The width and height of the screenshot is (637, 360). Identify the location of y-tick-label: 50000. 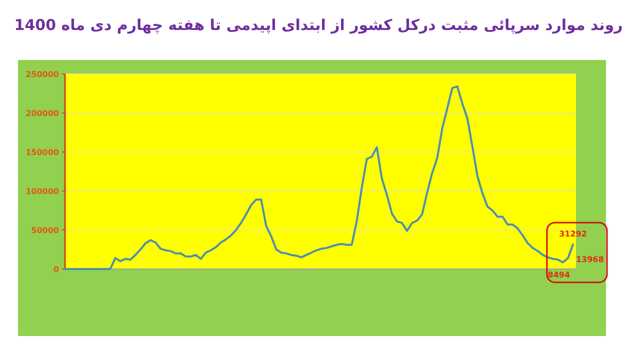
(45, 230).